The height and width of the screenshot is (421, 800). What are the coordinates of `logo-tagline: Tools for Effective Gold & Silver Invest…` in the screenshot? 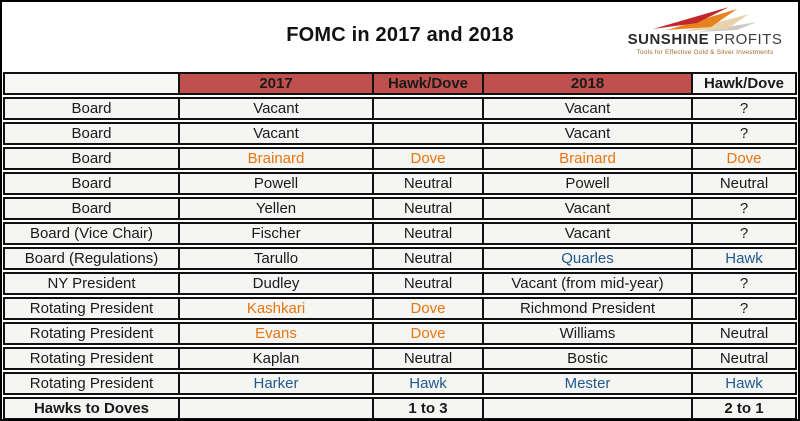 It's located at (705, 52).